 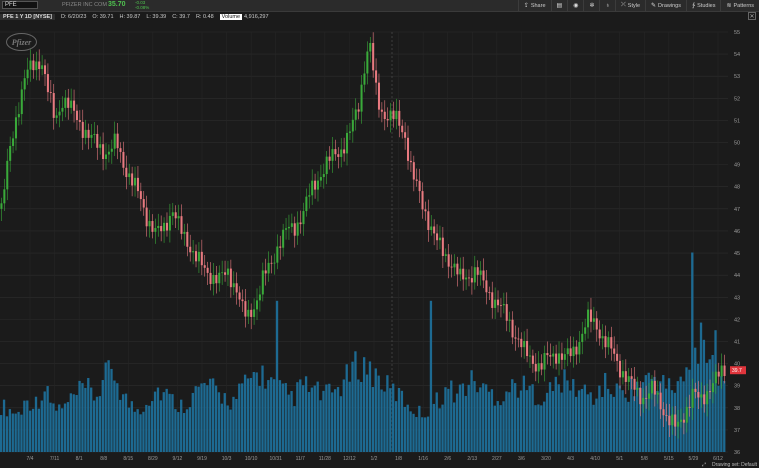 What do you see at coordinates (575, 5) in the screenshot?
I see `camera-button: ◉` at bounding box center [575, 5].